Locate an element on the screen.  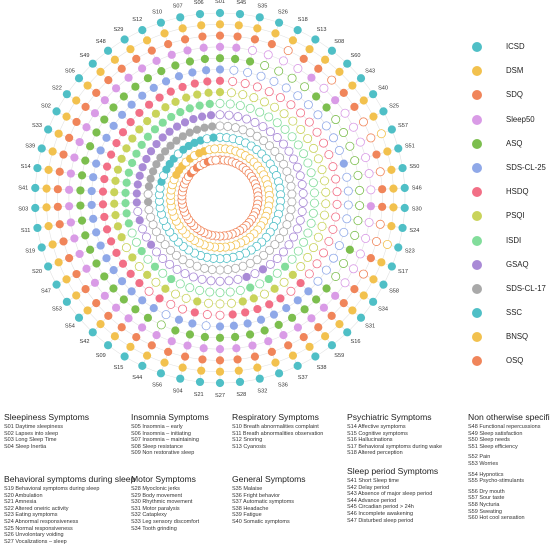
legend-item: SDS-CL-17 is located at coordinates (510, 295).